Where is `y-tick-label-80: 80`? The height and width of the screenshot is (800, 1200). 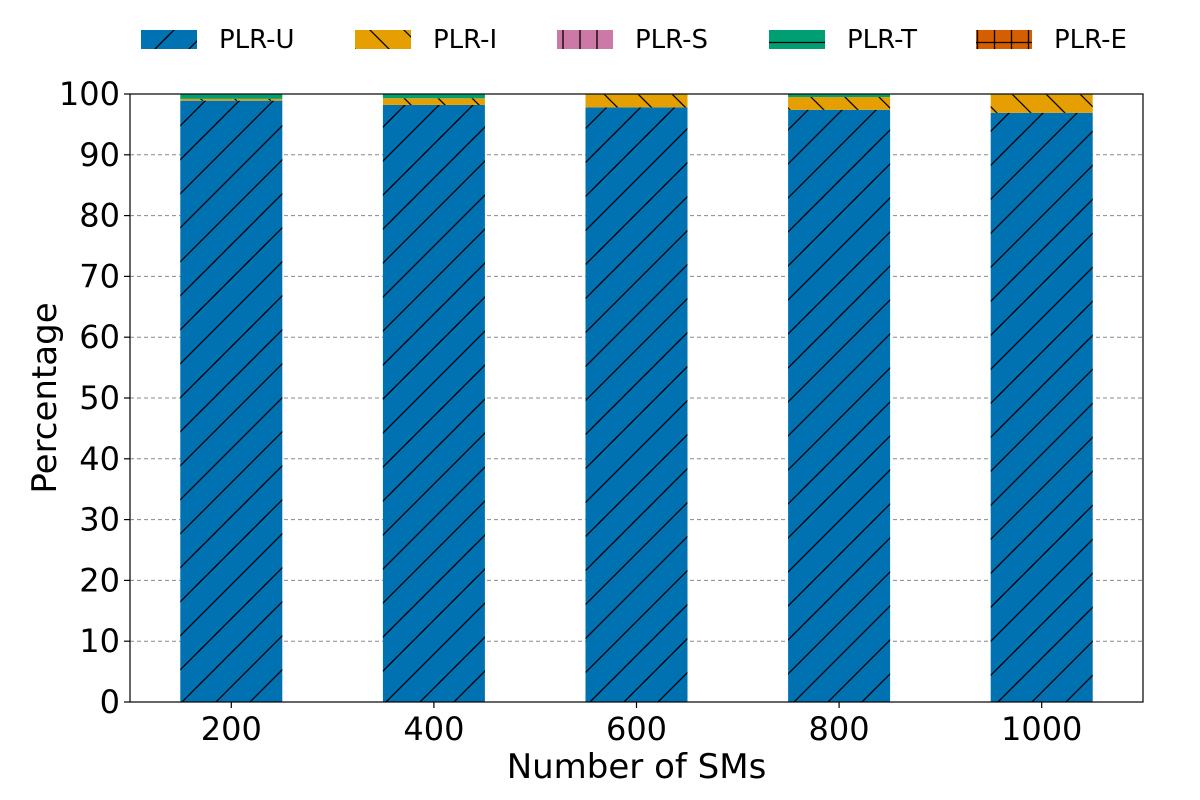 y-tick-label-80: 80 is located at coordinates (99, 216).